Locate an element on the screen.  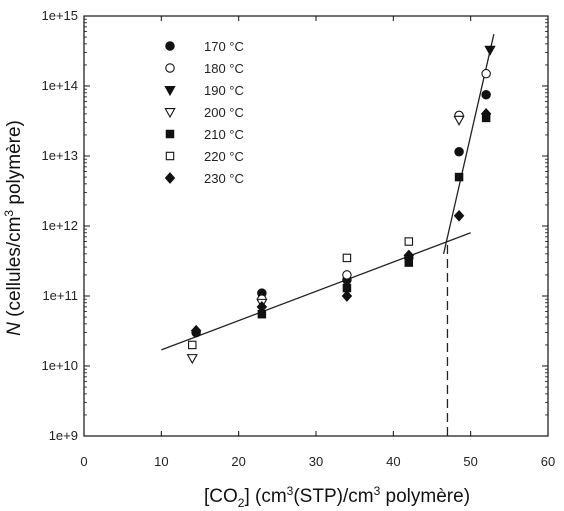
y-tick-label: 1e+13 is located at coordinates (59, 155).